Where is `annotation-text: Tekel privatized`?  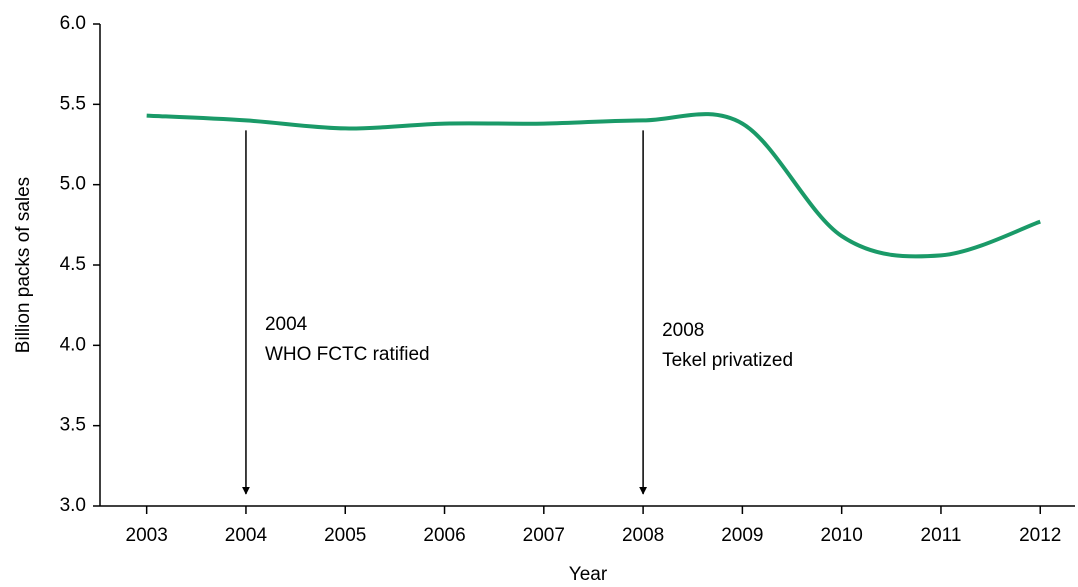
annotation-text: Tekel privatized is located at coordinates (727, 360).